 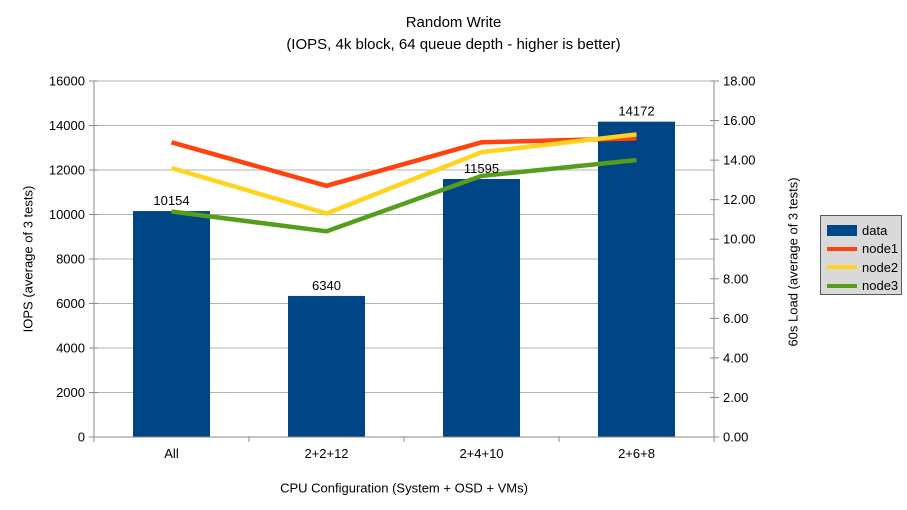 What do you see at coordinates (70, 392) in the screenshot?
I see `y-tick-label-left: 2000` at bounding box center [70, 392].